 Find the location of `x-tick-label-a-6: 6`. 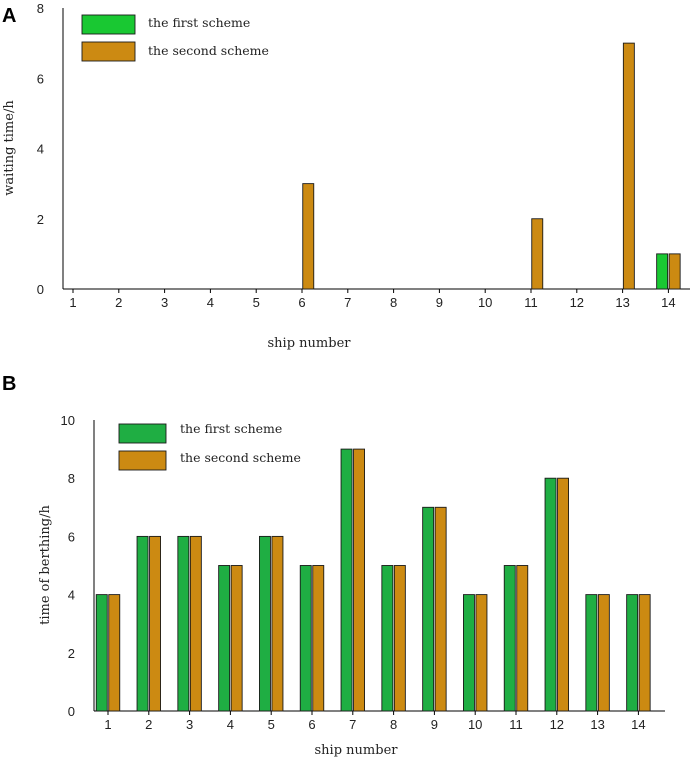

x-tick-label-a-6: 6 is located at coordinates (301, 302).